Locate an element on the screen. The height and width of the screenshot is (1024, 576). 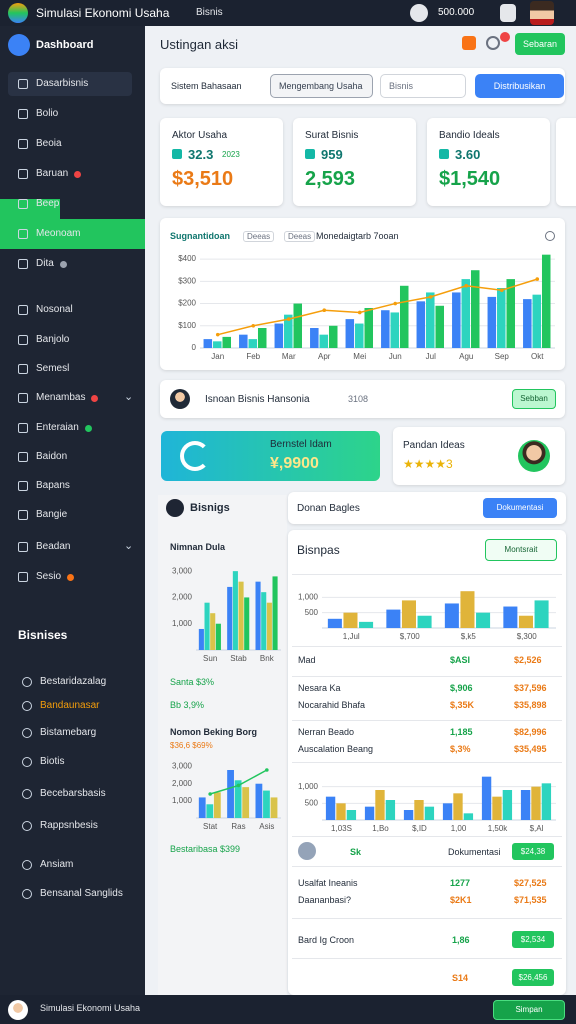
menu-item: Dasarbisnis is located at coordinates (62, 83).